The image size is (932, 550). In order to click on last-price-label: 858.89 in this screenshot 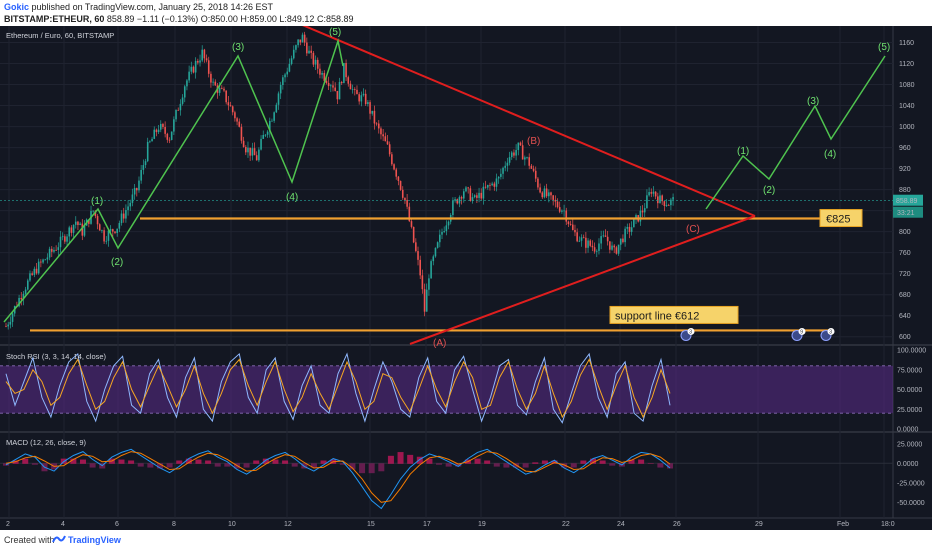, I will do `click(907, 201)`.